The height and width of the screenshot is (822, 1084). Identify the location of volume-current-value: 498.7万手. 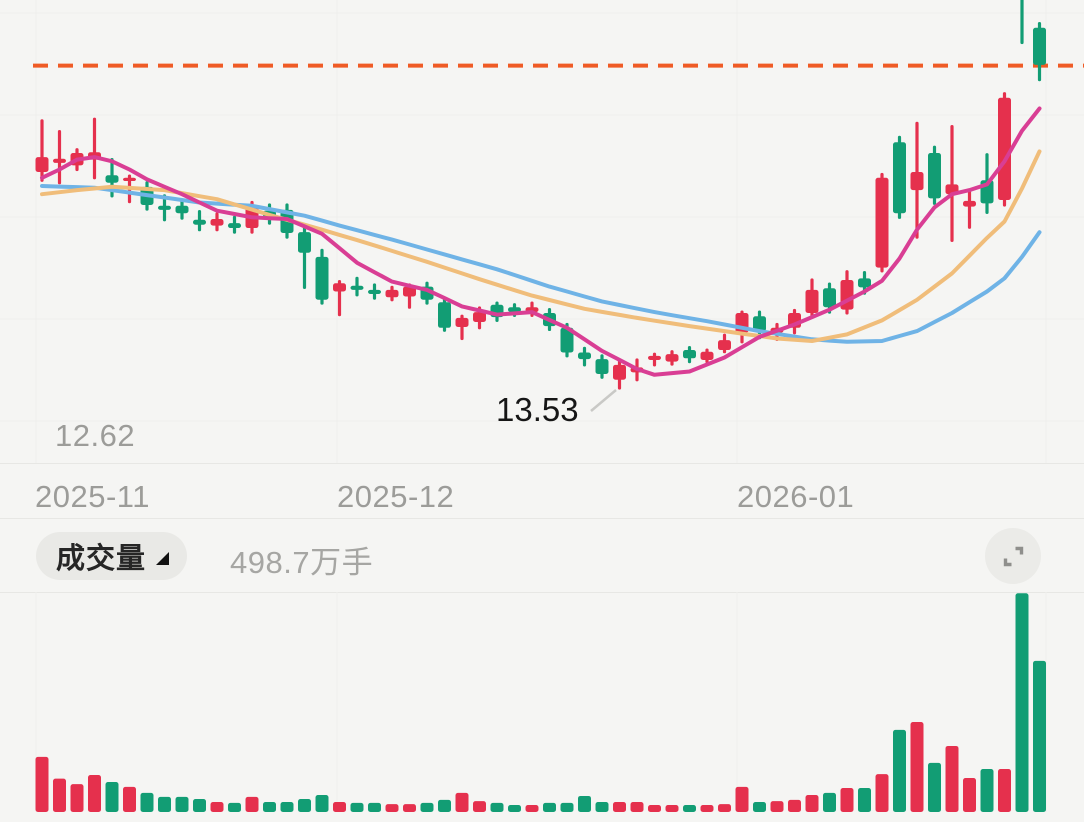
(302, 562).